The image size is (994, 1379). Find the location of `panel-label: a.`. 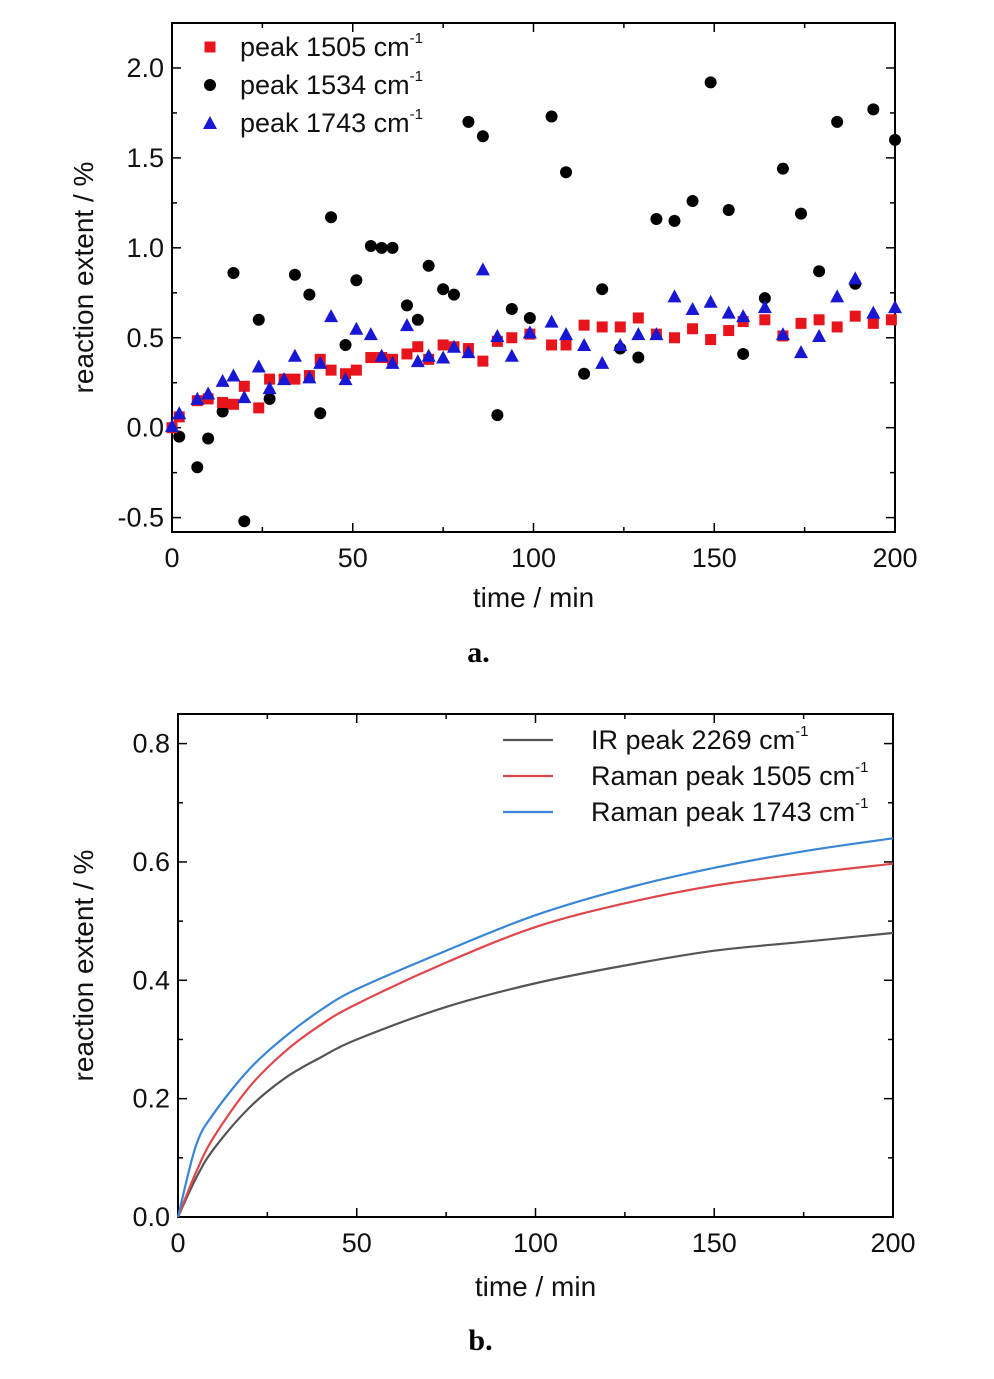

panel-label: a. is located at coordinates (478, 652).